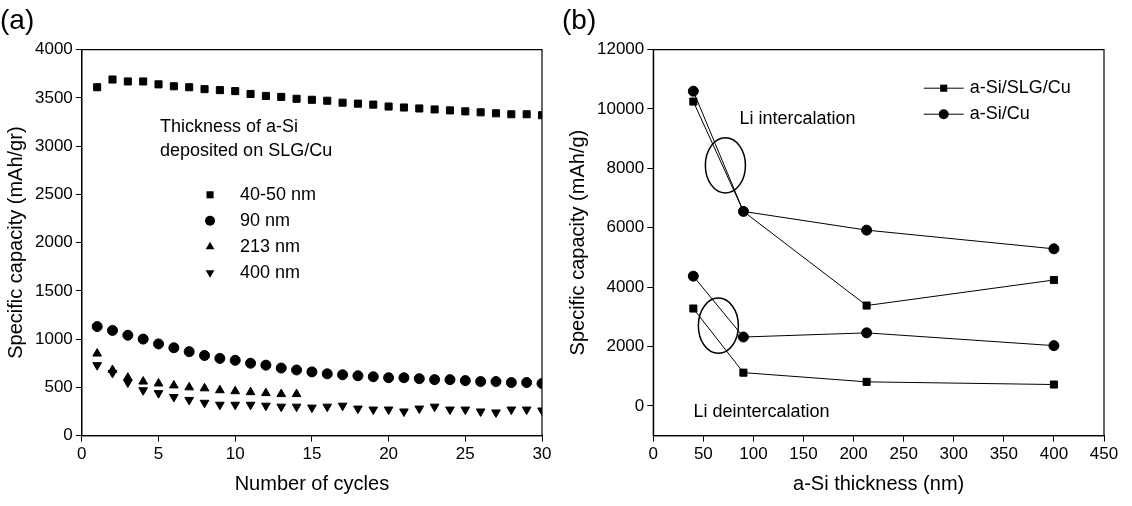 The image size is (1132, 506). I want to click on legend-label: a-Si/SLG/Cu, so click(1020, 87).